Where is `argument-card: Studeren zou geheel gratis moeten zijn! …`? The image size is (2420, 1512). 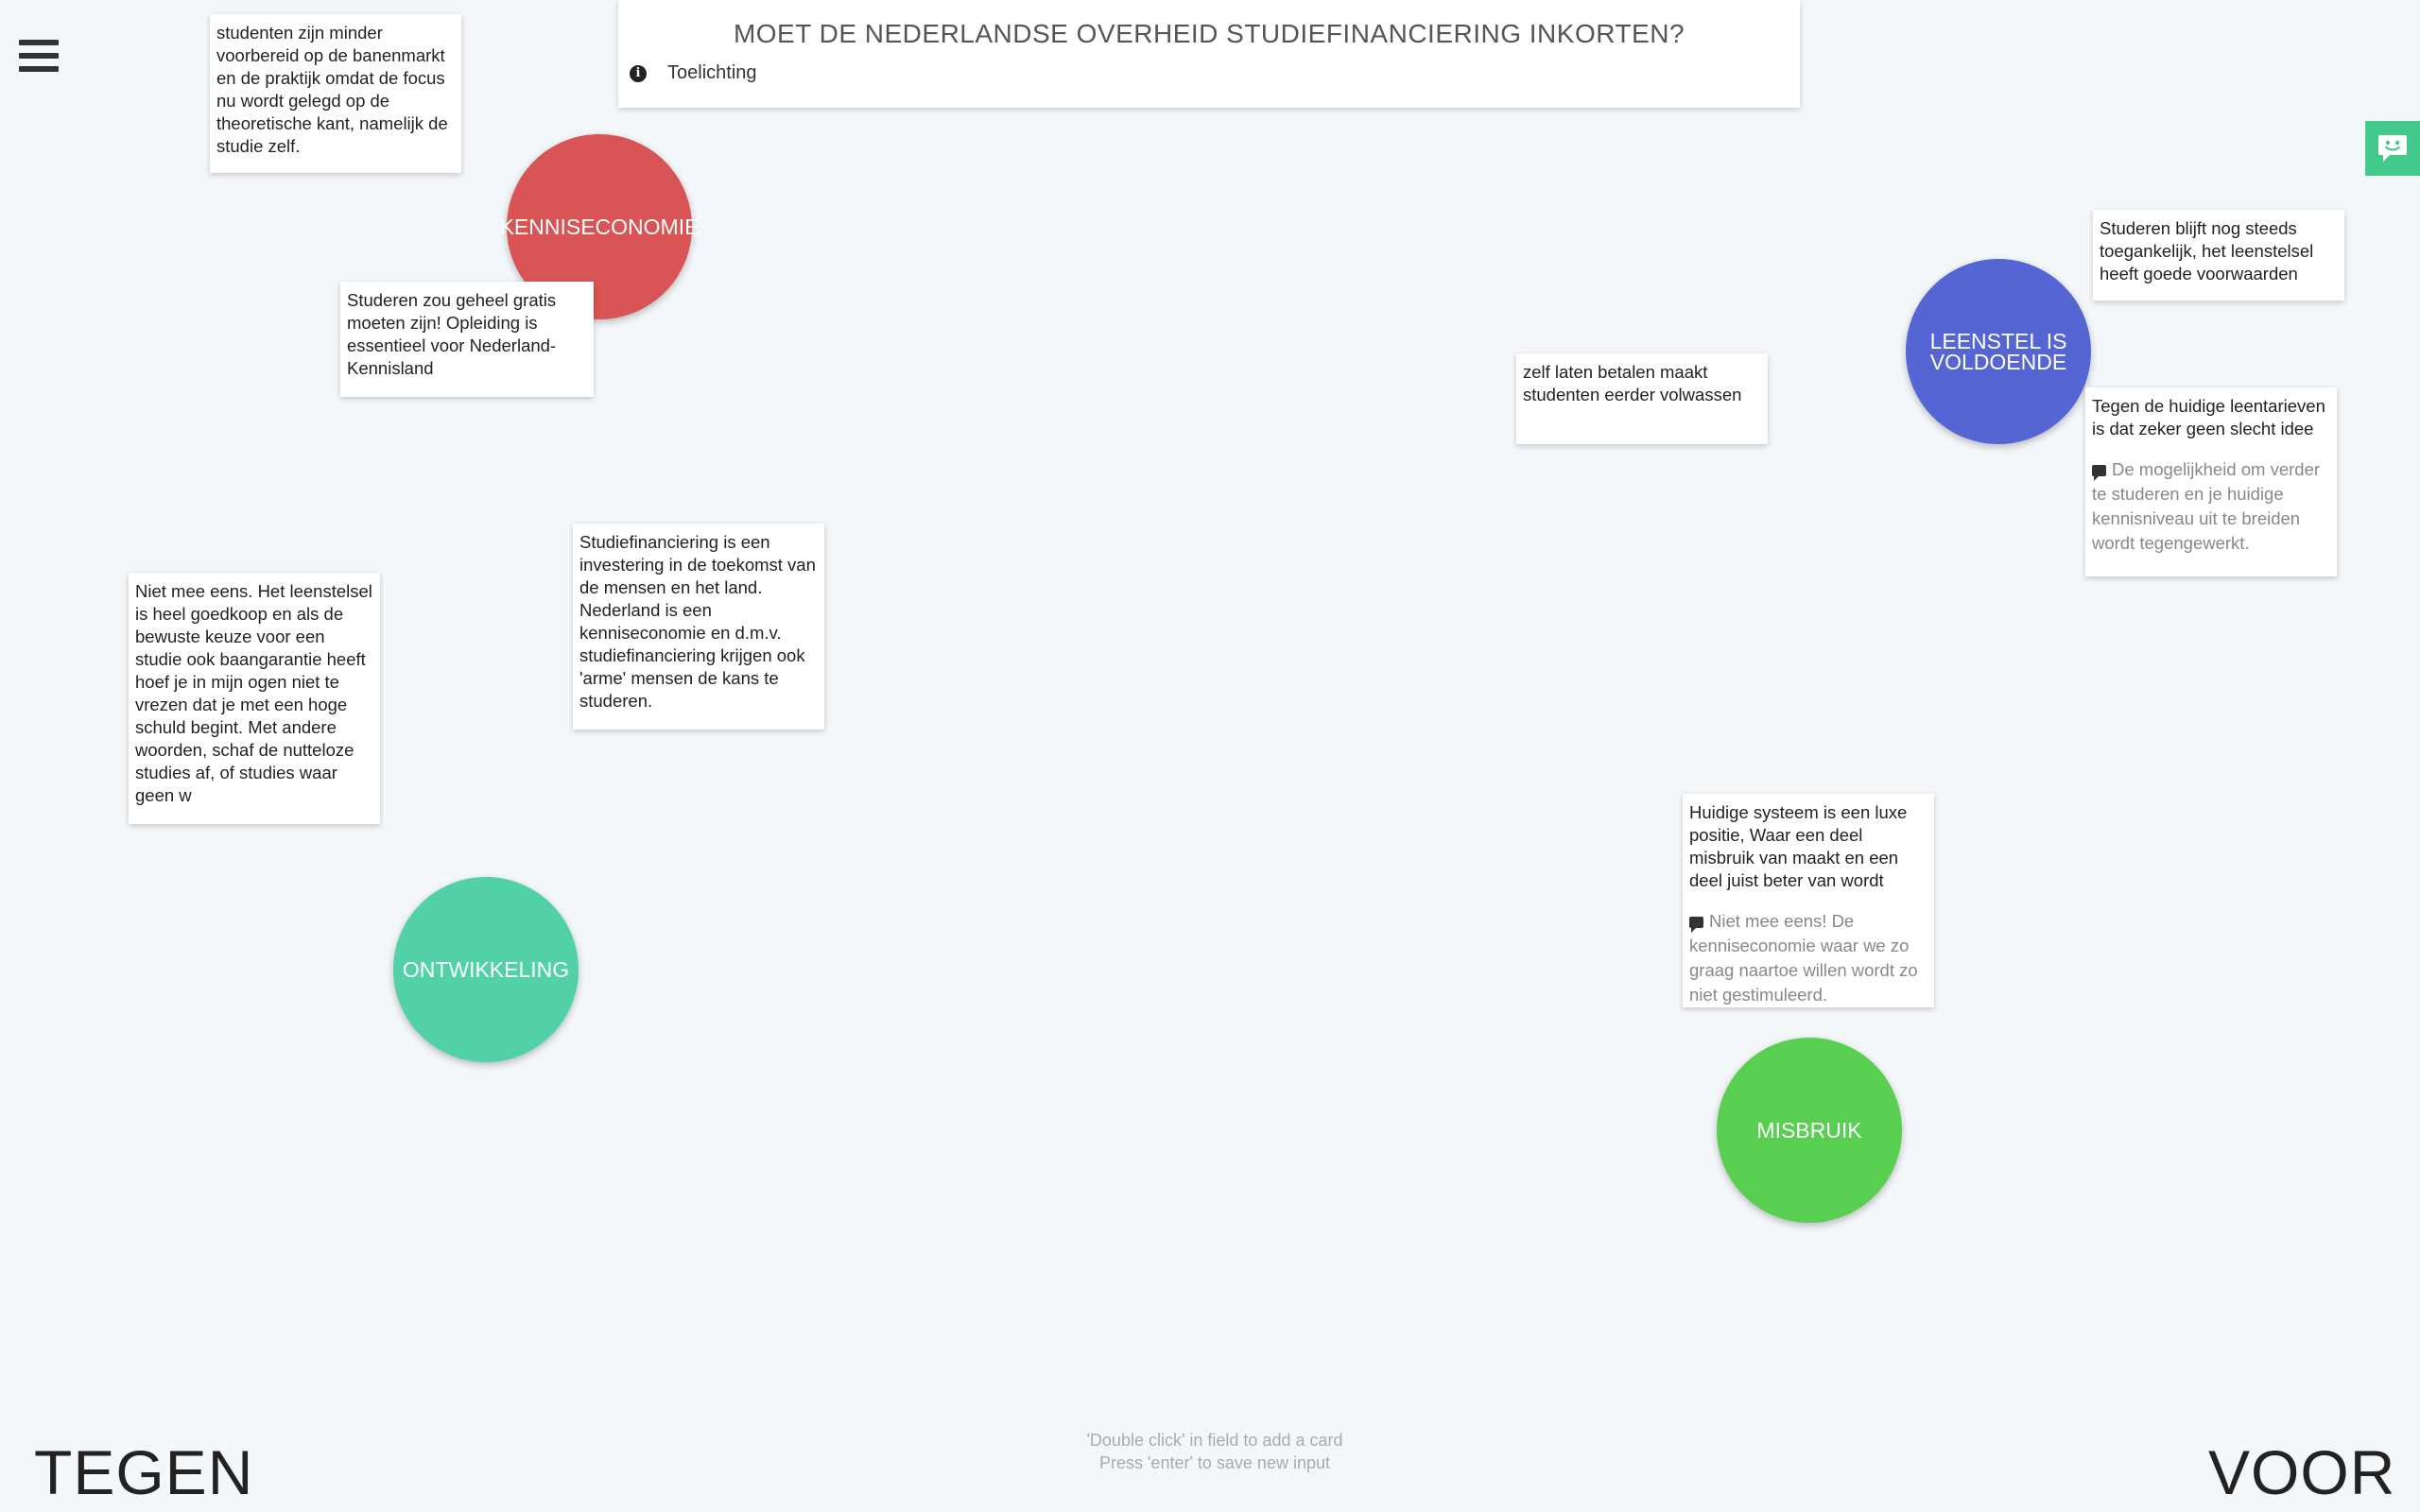 argument-card: Studeren zou geheel gratis moeten zijn! … is located at coordinates (467, 339).